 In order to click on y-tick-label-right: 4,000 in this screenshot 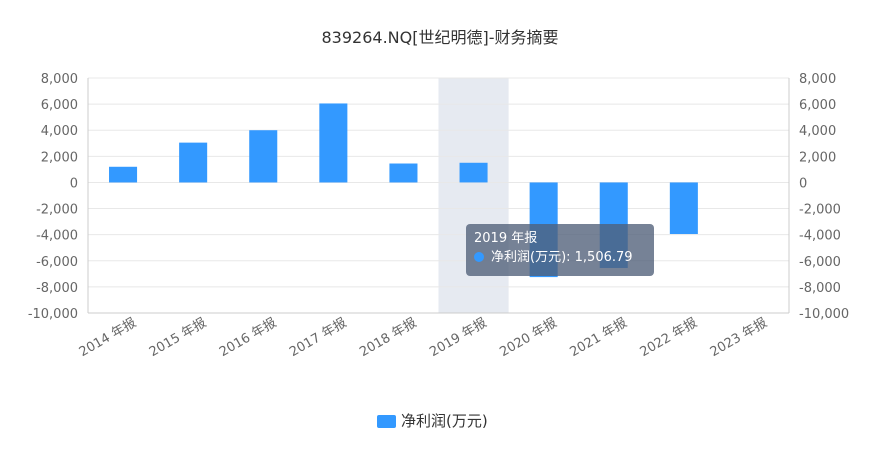, I will do `click(817, 131)`.